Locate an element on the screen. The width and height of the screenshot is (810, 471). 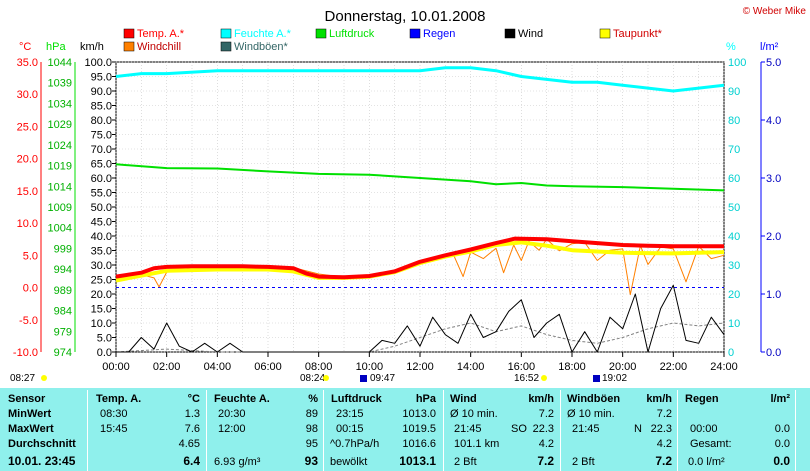
humidity-tick-label: 30 is located at coordinates (734, 266).